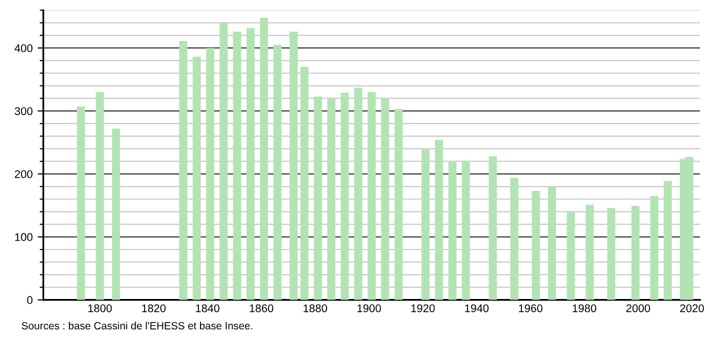 The image size is (710, 340). I want to click on x-tick-label: 1940, so click(477, 308).